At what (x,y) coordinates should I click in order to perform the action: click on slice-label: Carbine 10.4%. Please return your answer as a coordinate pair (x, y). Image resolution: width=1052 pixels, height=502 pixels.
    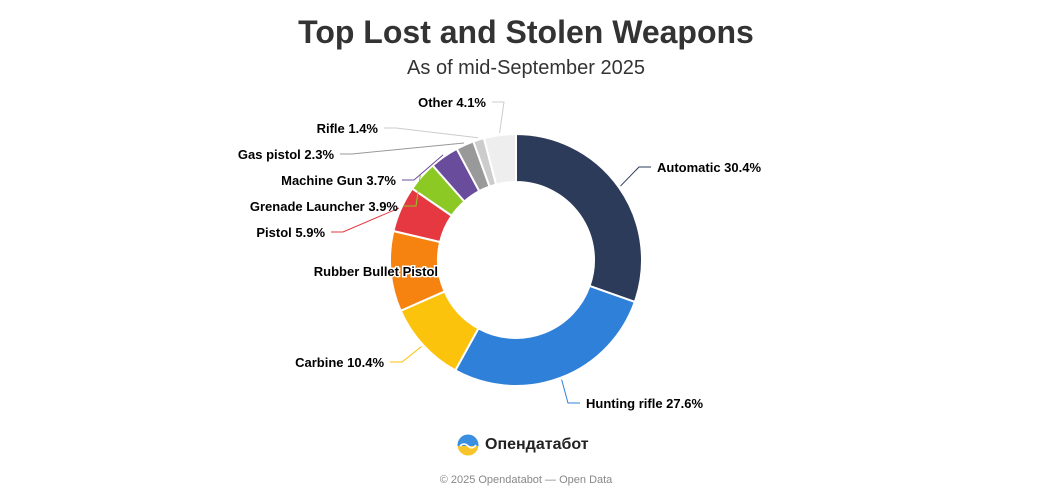
    Looking at the image, I should click on (339, 362).